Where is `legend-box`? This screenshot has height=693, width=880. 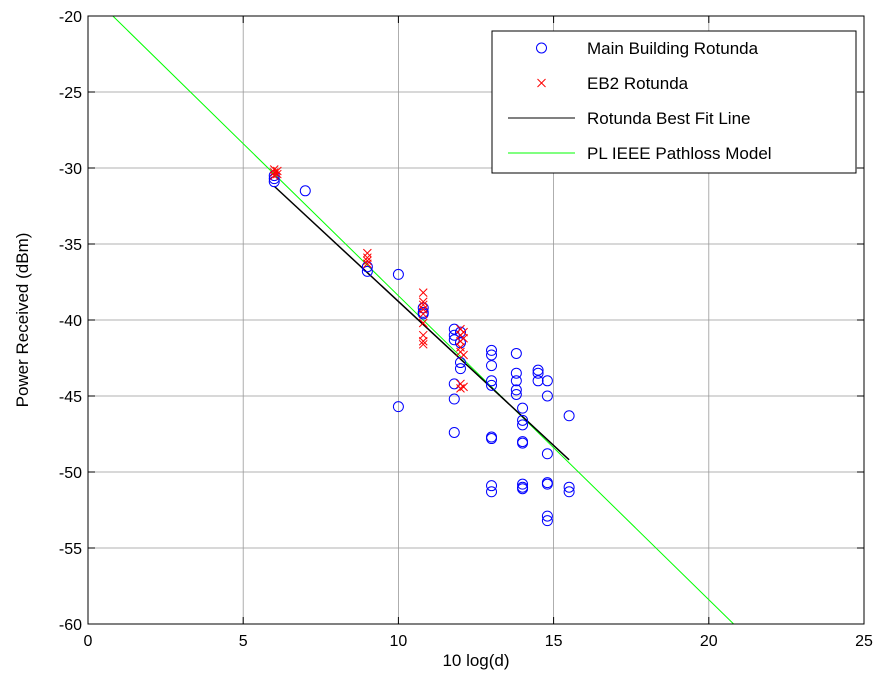
legend-box is located at coordinates (674, 102).